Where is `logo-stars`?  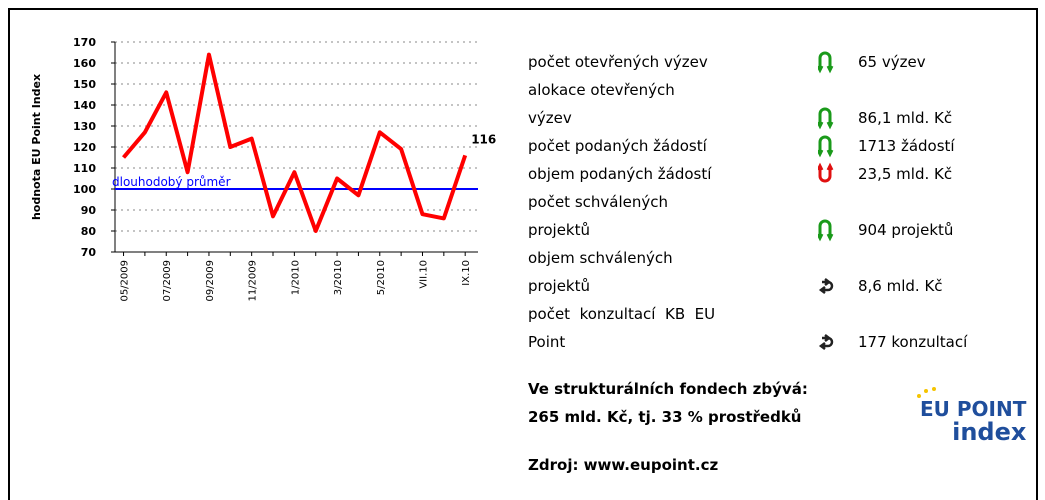 logo-stars is located at coordinates (926, 392).